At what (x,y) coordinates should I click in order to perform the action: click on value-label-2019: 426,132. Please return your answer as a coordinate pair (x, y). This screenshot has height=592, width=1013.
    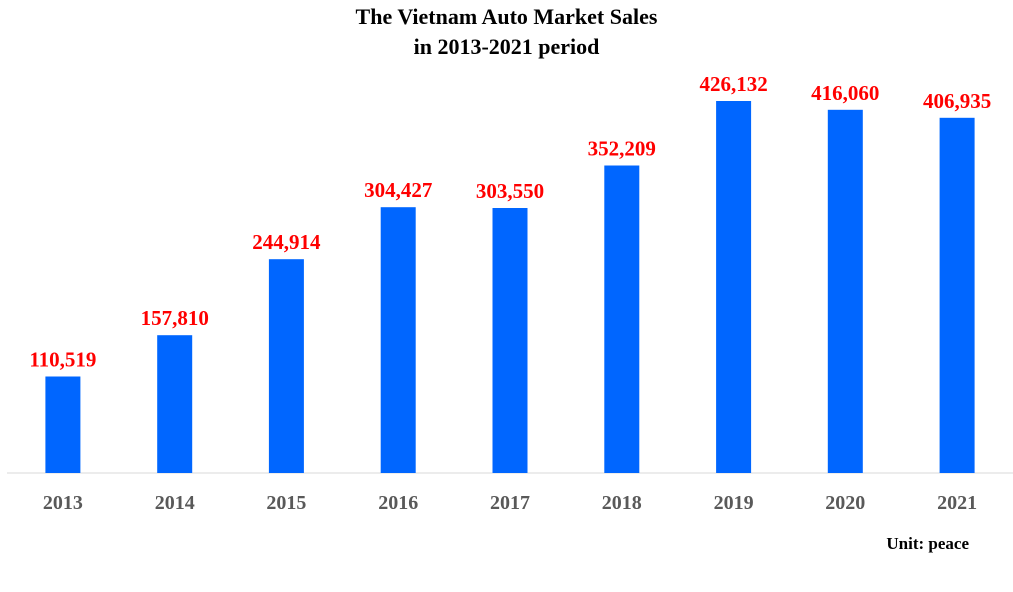
    Looking at the image, I should click on (733, 84).